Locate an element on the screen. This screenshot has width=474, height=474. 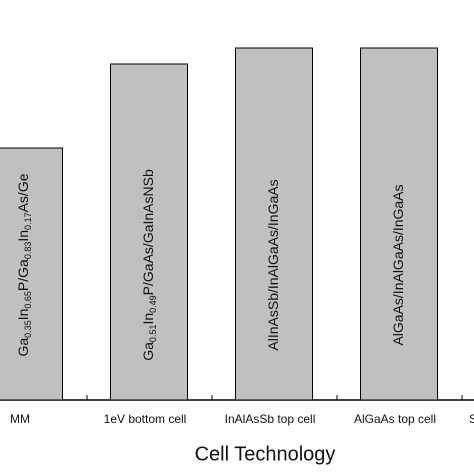
x-axis-title: Cell Technology is located at coordinates (265, 454).